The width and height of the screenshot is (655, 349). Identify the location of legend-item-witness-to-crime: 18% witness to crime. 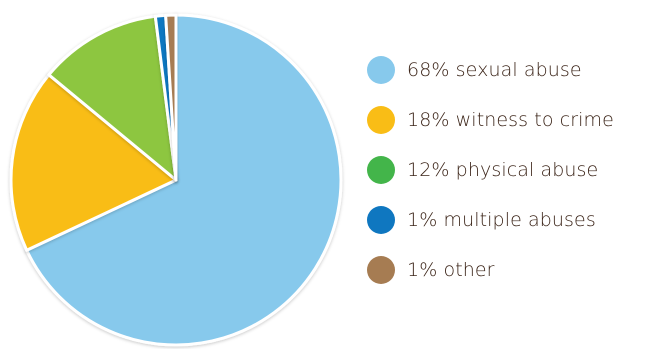
(509, 120).